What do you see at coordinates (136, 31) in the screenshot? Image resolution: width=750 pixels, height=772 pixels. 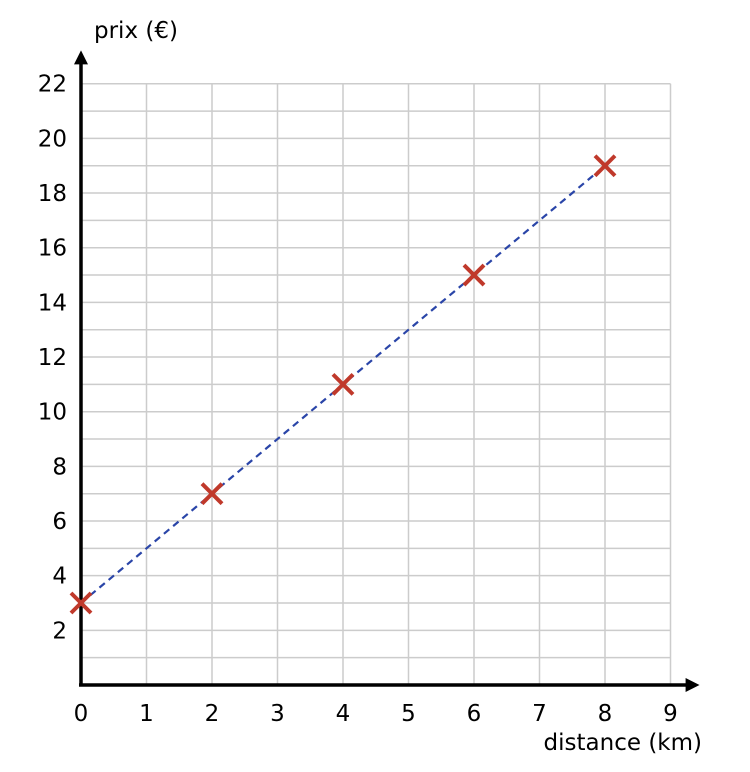 I see `y-axis-label: prix (€)` at bounding box center [136, 31].